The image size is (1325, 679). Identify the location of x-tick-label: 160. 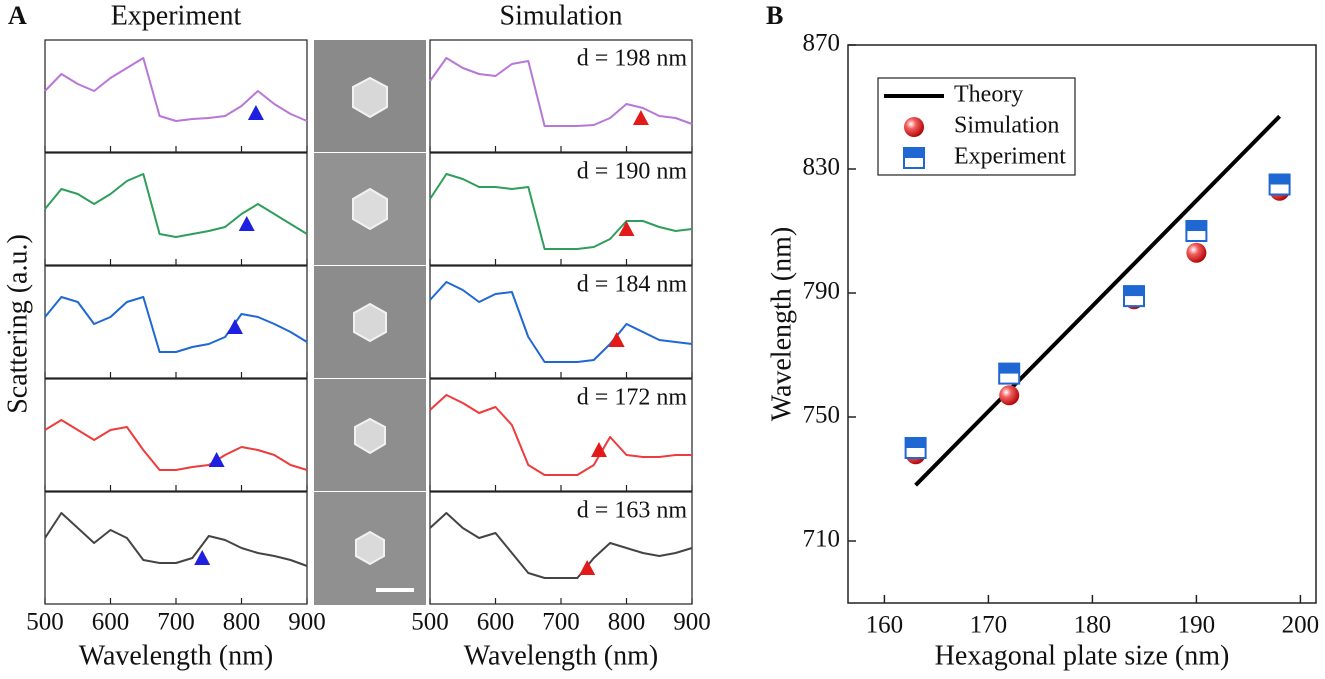
(885, 625).